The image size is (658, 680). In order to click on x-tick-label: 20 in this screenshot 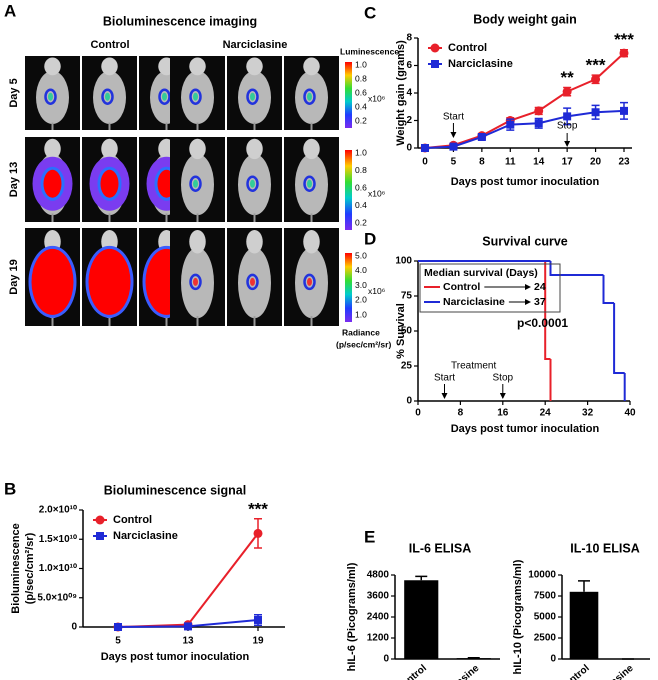, I will do `click(596, 162)`.